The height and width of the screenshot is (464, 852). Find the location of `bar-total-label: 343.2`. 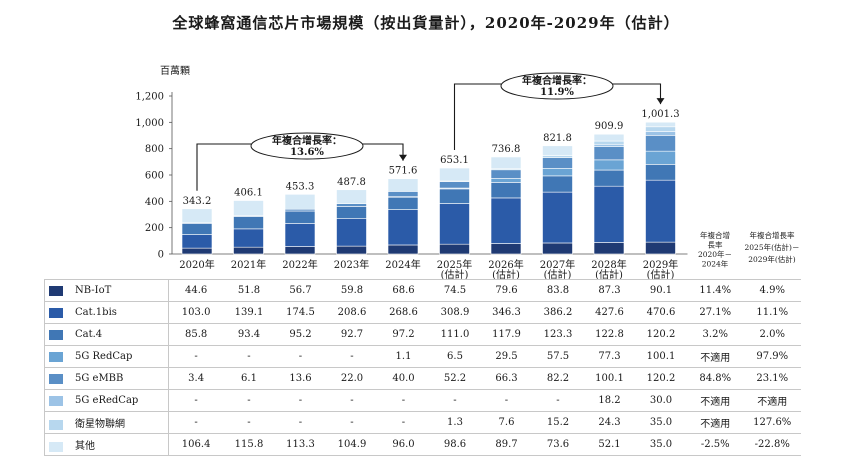

bar-total-label: 343.2 is located at coordinates (197, 201).